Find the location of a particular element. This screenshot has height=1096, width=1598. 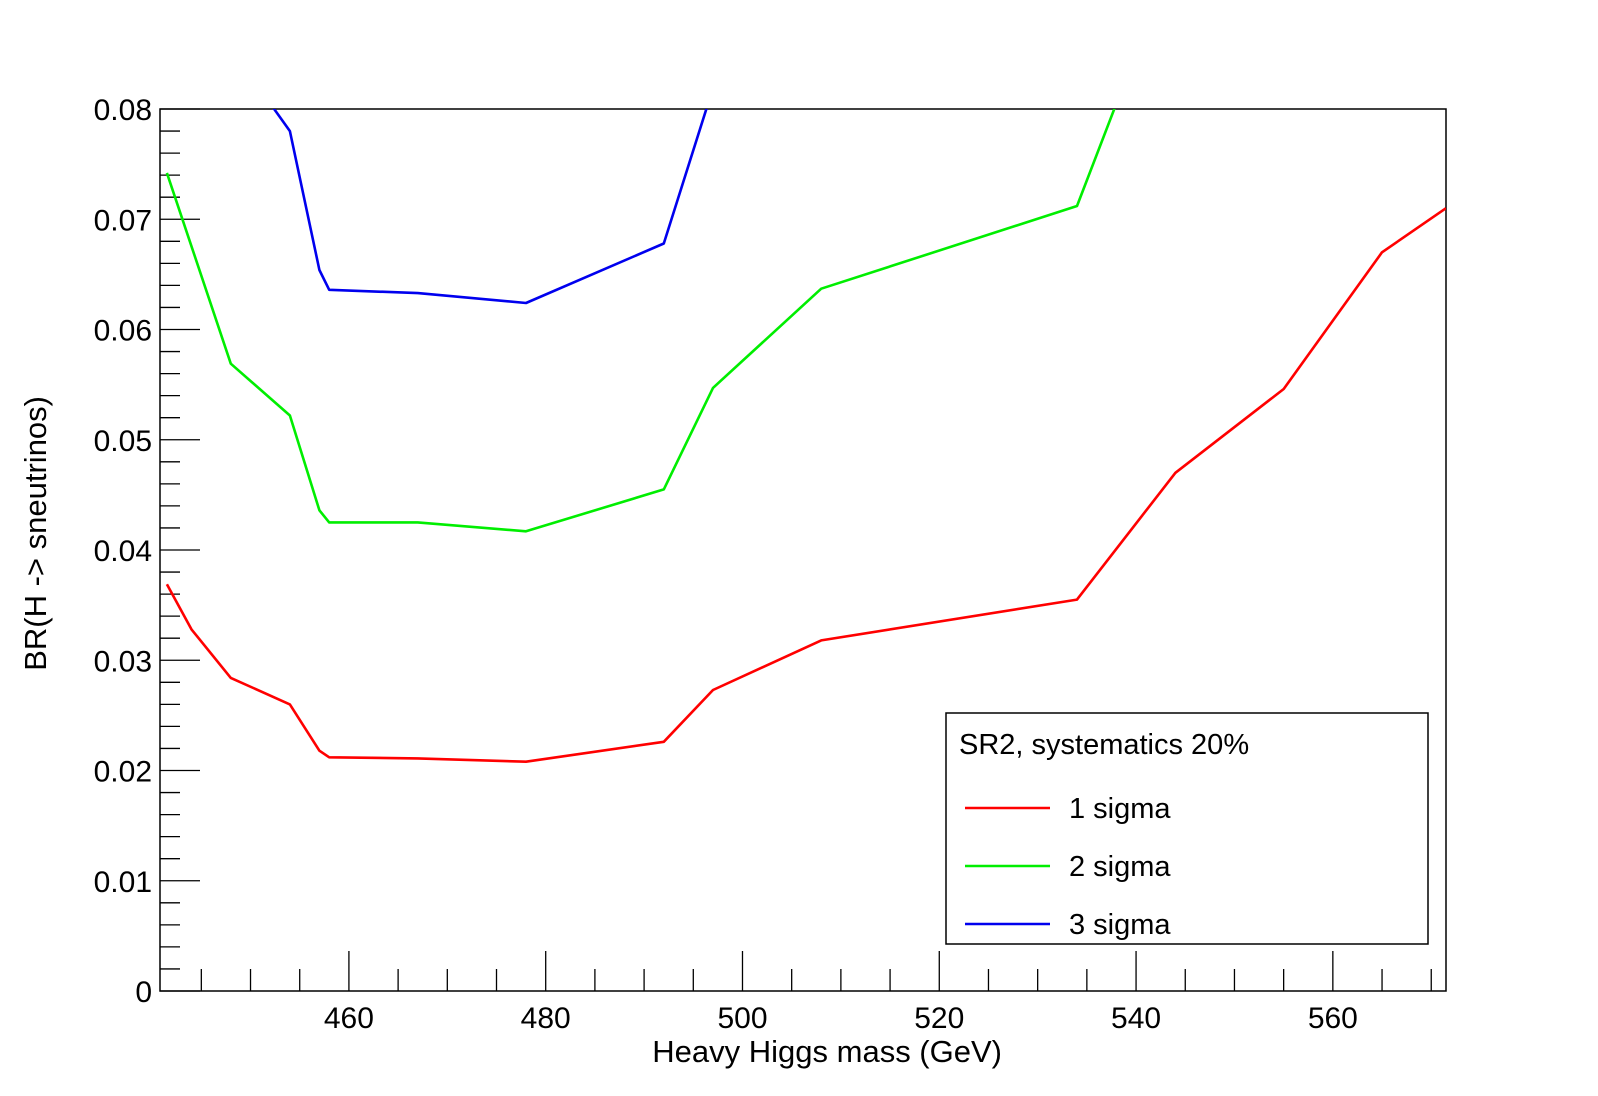

x-tick-label: 480 is located at coordinates (546, 1018).